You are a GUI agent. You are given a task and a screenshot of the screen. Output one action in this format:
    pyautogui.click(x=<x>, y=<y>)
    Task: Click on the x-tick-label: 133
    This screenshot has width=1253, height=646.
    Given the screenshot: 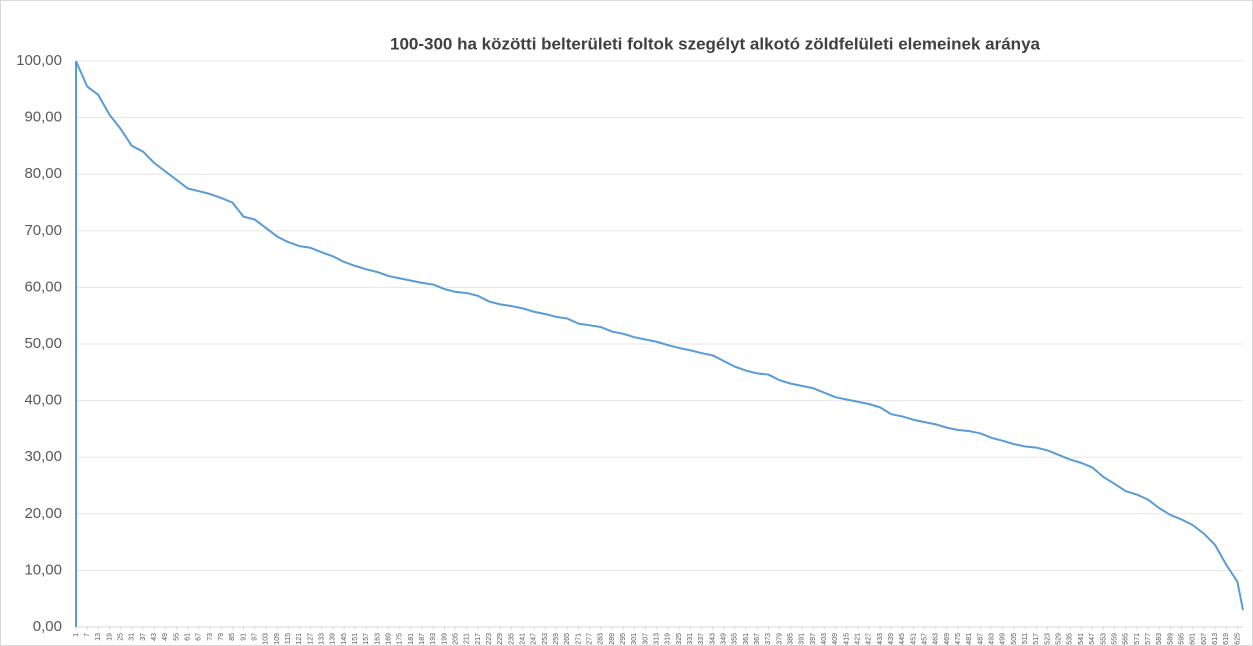 What is the action you would take?
    pyautogui.click(x=322, y=639)
    